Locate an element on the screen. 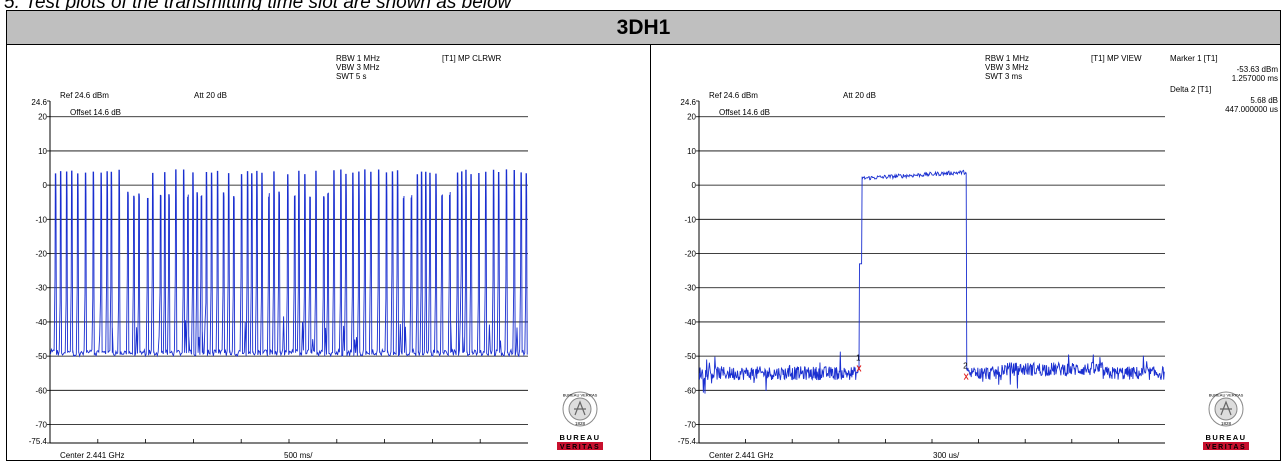 The image size is (1287, 462). marker-number-label: 1 is located at coordinates (858, 357).